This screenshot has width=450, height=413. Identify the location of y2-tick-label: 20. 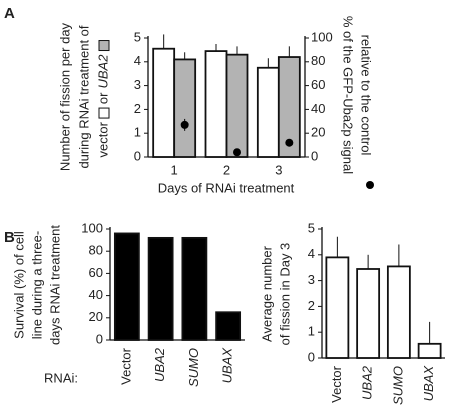
(318, 132).